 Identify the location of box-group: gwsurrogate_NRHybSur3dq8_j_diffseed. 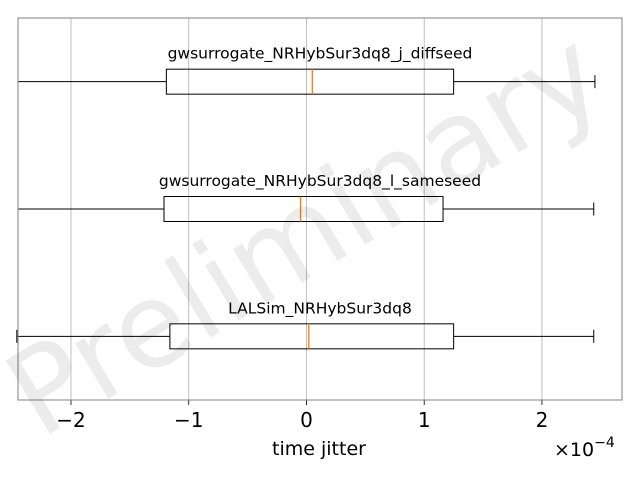
(306, 70).